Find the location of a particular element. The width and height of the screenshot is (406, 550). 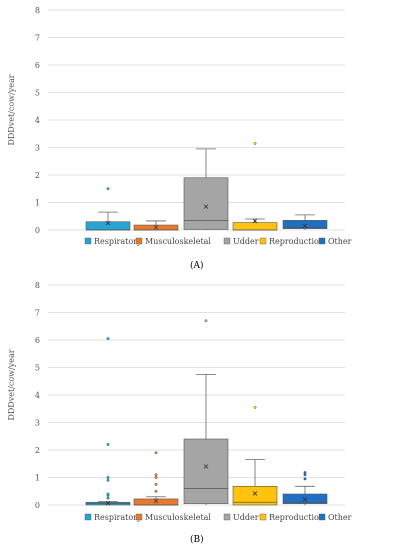

panel-label-a: (A) is located at coordinates (197, 266).